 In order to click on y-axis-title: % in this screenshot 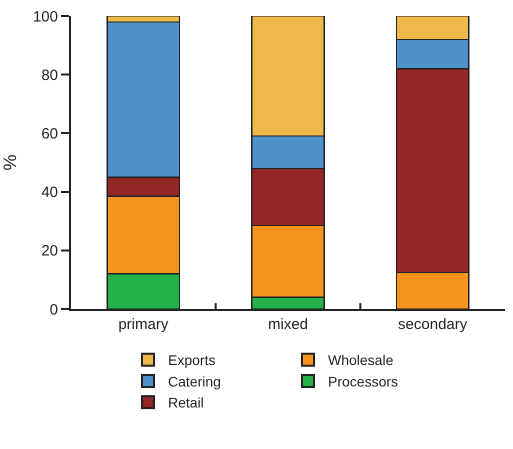, I will do `click(10, 162)`.